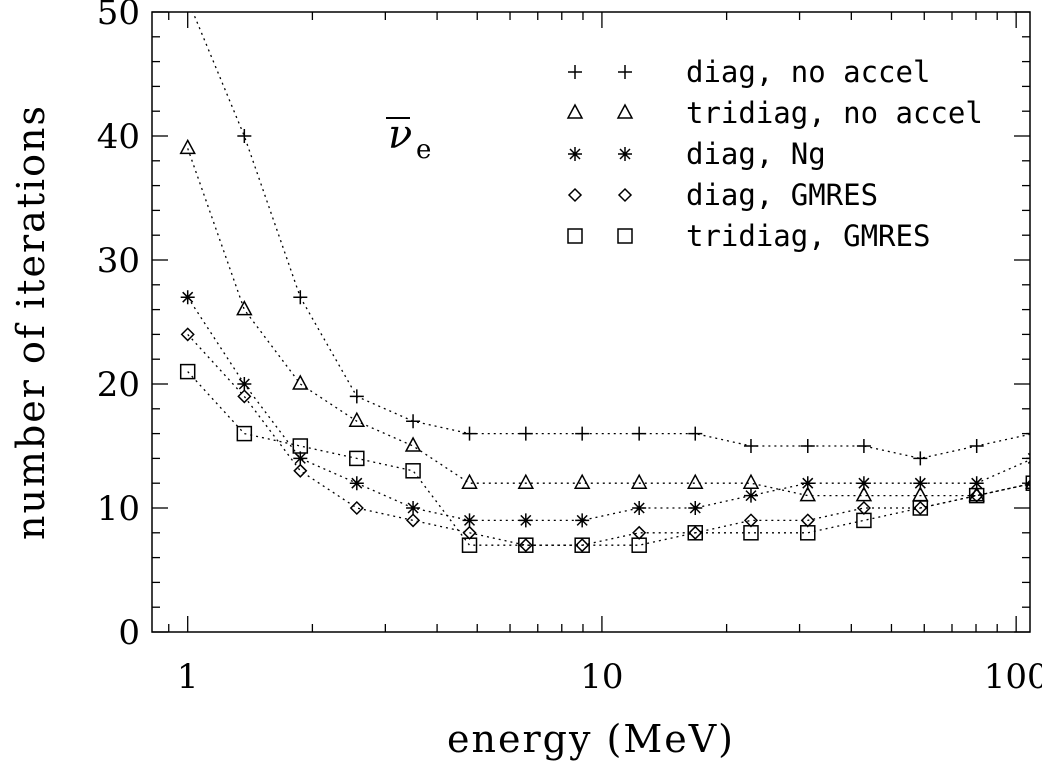 This screenshot has height=763, width=1042. What do you see at coordinates (400, 135) in the screenshot?
I see `nu-symbol: ν` at bounding box center [400, 135].